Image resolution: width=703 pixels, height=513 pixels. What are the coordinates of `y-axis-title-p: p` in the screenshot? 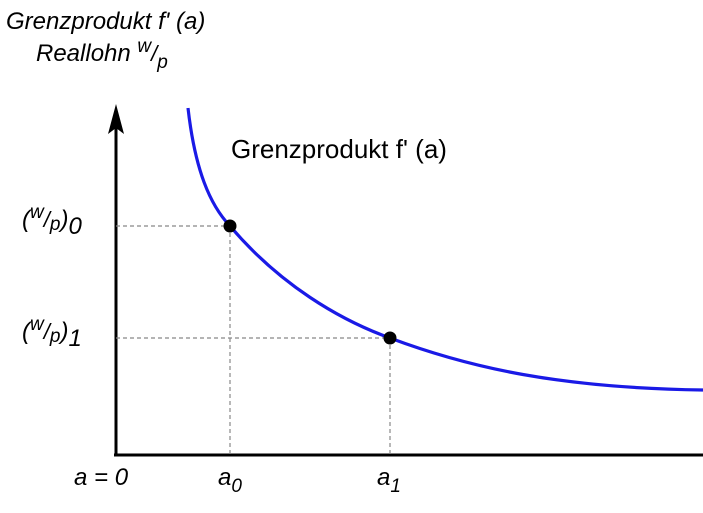 It's located at (162, 62).